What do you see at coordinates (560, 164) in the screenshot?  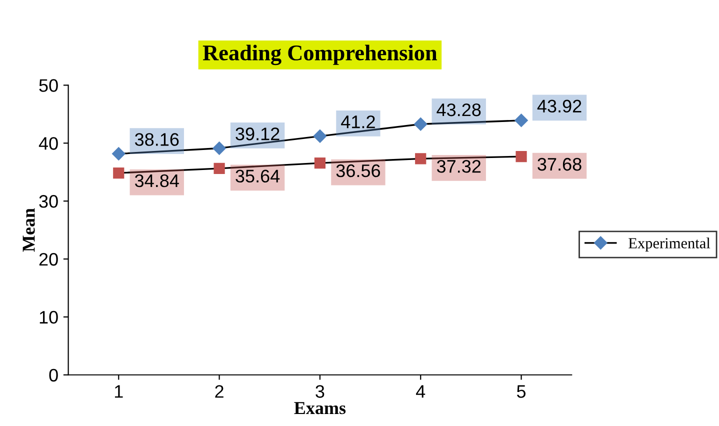 I see `data-label: 37.68` at bounding box center [560, 164].